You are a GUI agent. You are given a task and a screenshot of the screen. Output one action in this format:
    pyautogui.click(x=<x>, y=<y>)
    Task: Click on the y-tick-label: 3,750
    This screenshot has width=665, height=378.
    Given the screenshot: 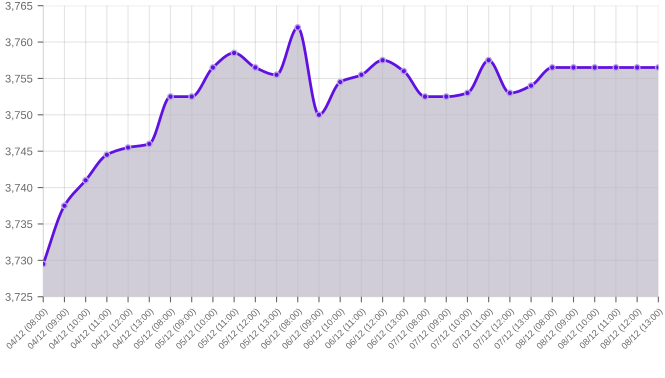 What is the action you would take?
    pyautogui.click(x=18, y=115)
    